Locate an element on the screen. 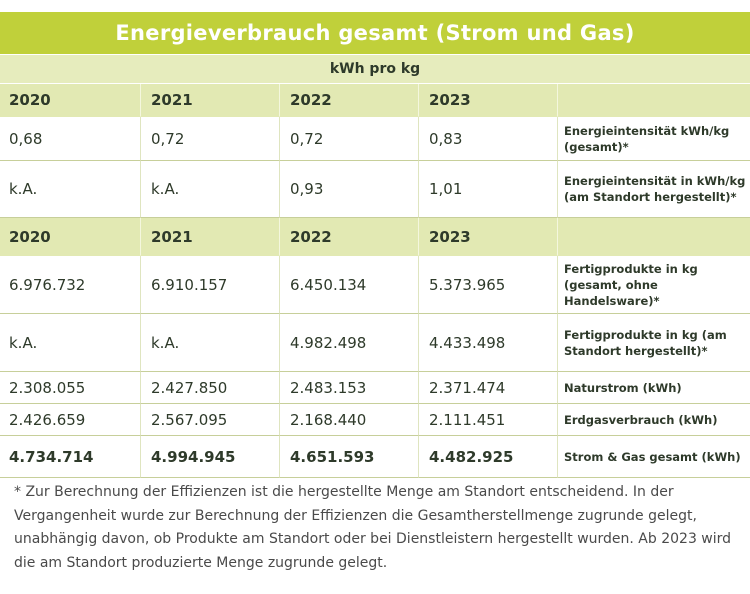  table-cell: 6.976.732 is located at coordinates (70, 285).